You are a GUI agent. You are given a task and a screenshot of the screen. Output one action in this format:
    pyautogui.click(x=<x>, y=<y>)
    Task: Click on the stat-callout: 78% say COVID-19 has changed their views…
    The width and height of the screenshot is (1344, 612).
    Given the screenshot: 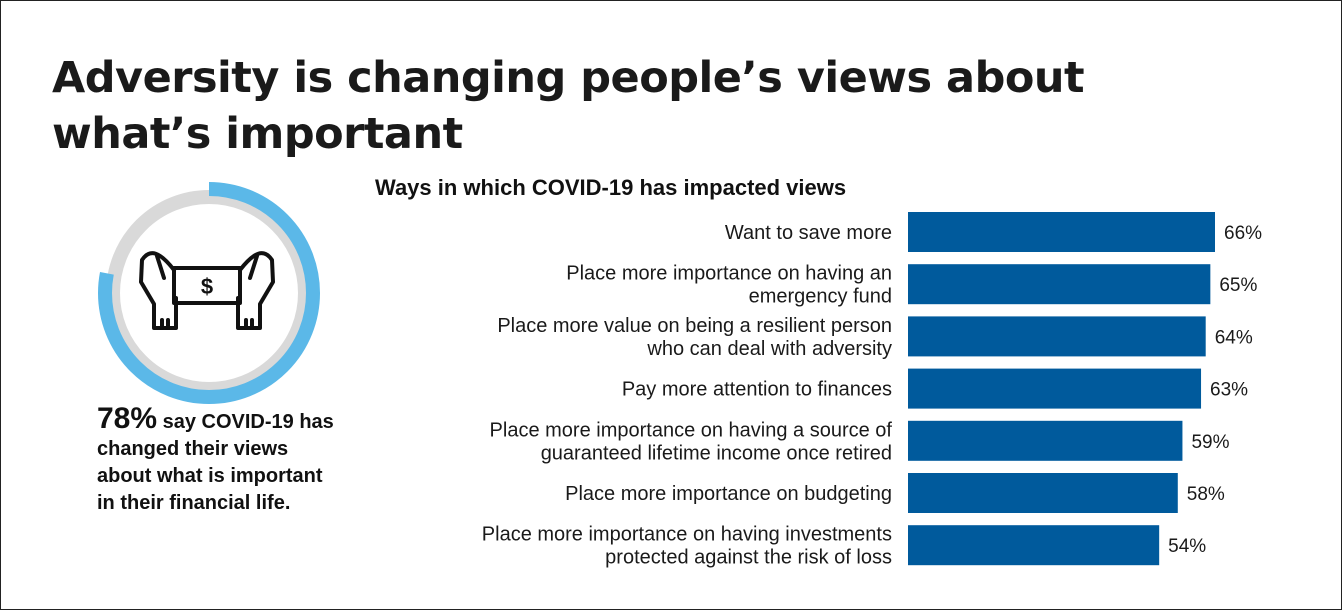 What is the action you would take?
    pyautogui.click(x=217, y=459)
    